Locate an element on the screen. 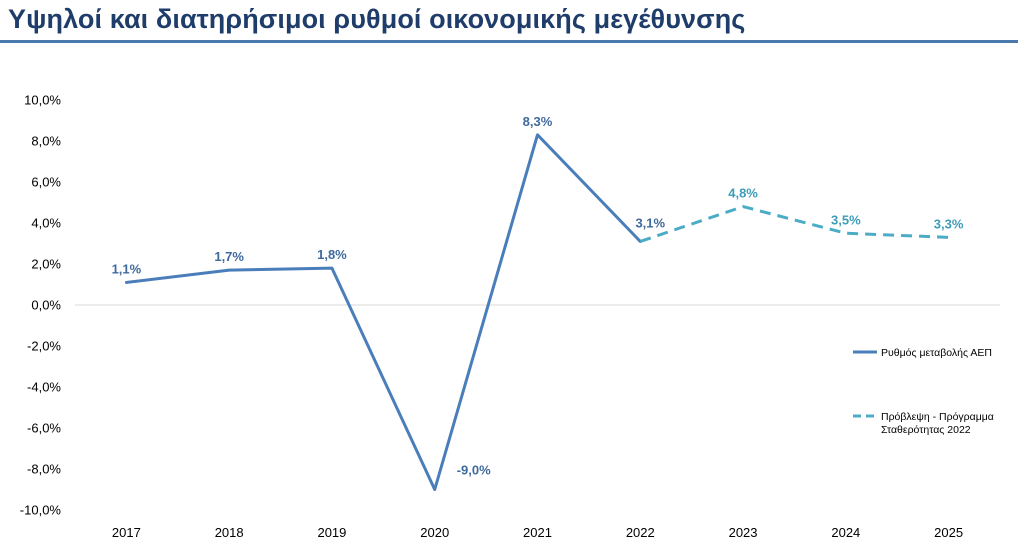  data-label: 8,3% is located at coordinates (538, 121).